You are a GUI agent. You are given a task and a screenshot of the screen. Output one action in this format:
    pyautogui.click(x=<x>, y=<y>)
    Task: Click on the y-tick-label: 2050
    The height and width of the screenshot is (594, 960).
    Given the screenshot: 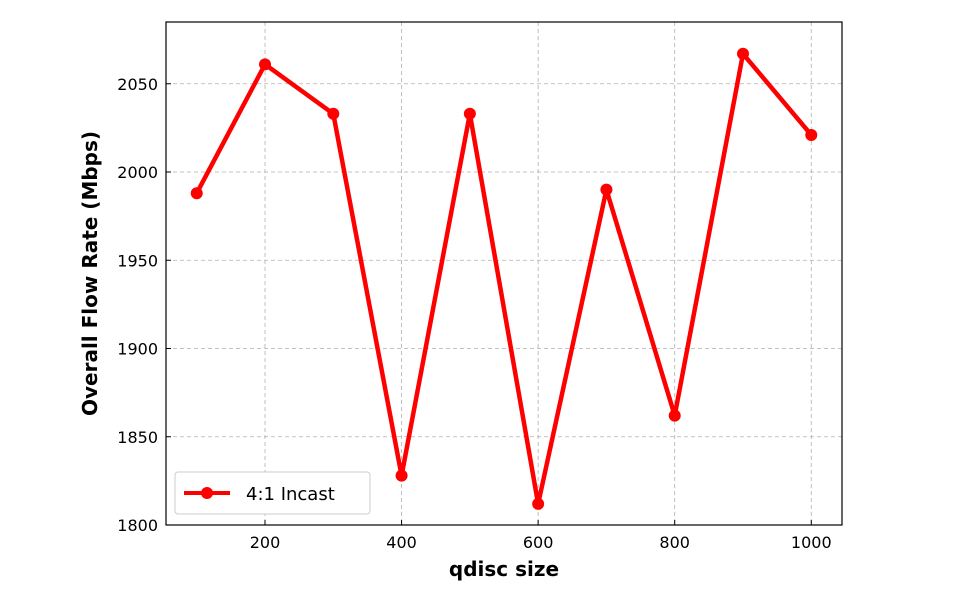 What is the action you would take?
    pyautogui.click(x=137, y=84)
    